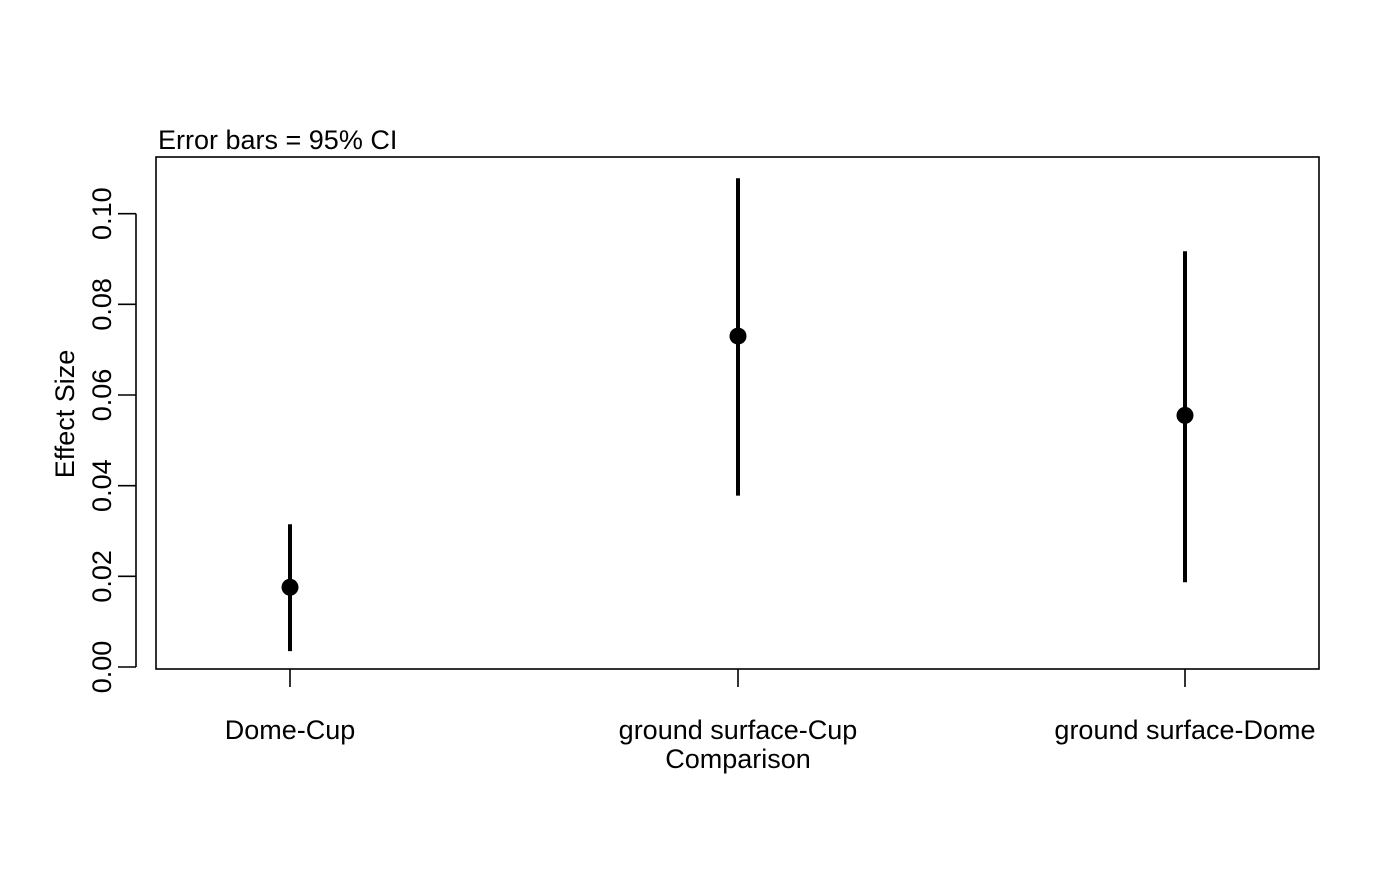  What do you see at coordinates (102, 304) in the screenshot?
I see `y-tick-label: 0.08` at bounding box center [102, 304].